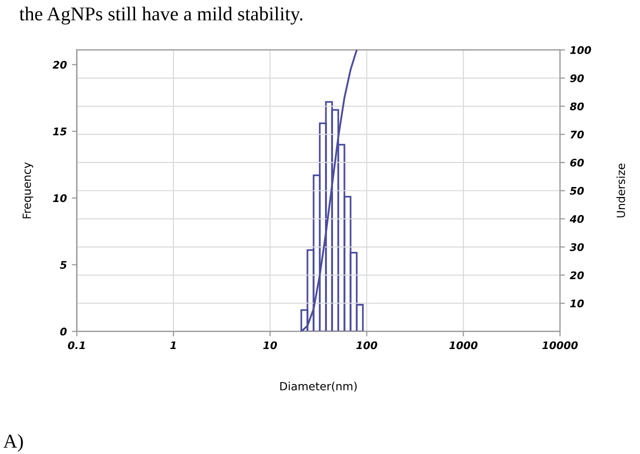 The height and width of the screenshot is (454, 640). Describe the element at coordinates (463, 345) in the screenshot. I see `x-tick-label: 1000` at that location.